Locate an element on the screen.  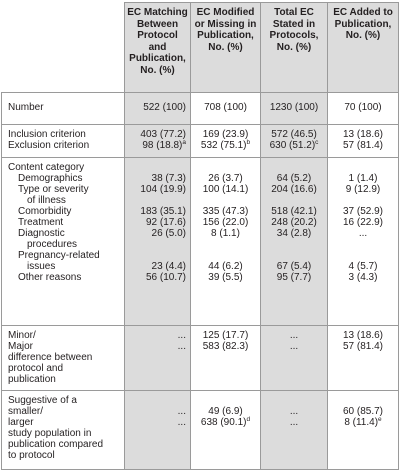
header-total-ec: Total EC Stated in Protocols, No. (%) is located at coordinates (294, 47).